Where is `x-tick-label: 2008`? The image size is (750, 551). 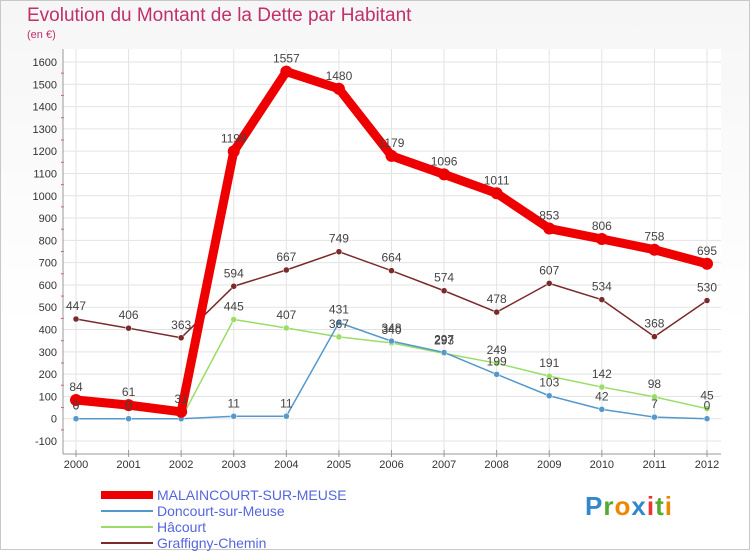 x-tick-label: 2008 is located at coordinates (496, 465).